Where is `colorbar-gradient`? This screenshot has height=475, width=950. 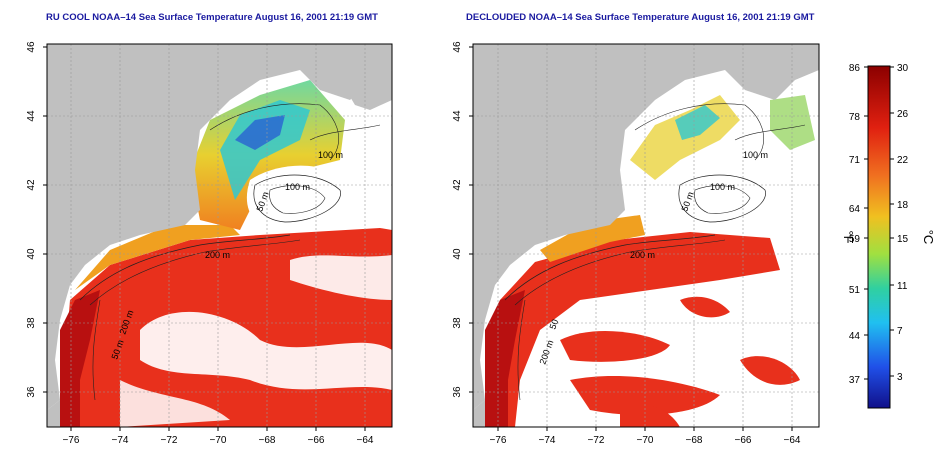 colorbar-gradient is located at coordinates (879, 237).